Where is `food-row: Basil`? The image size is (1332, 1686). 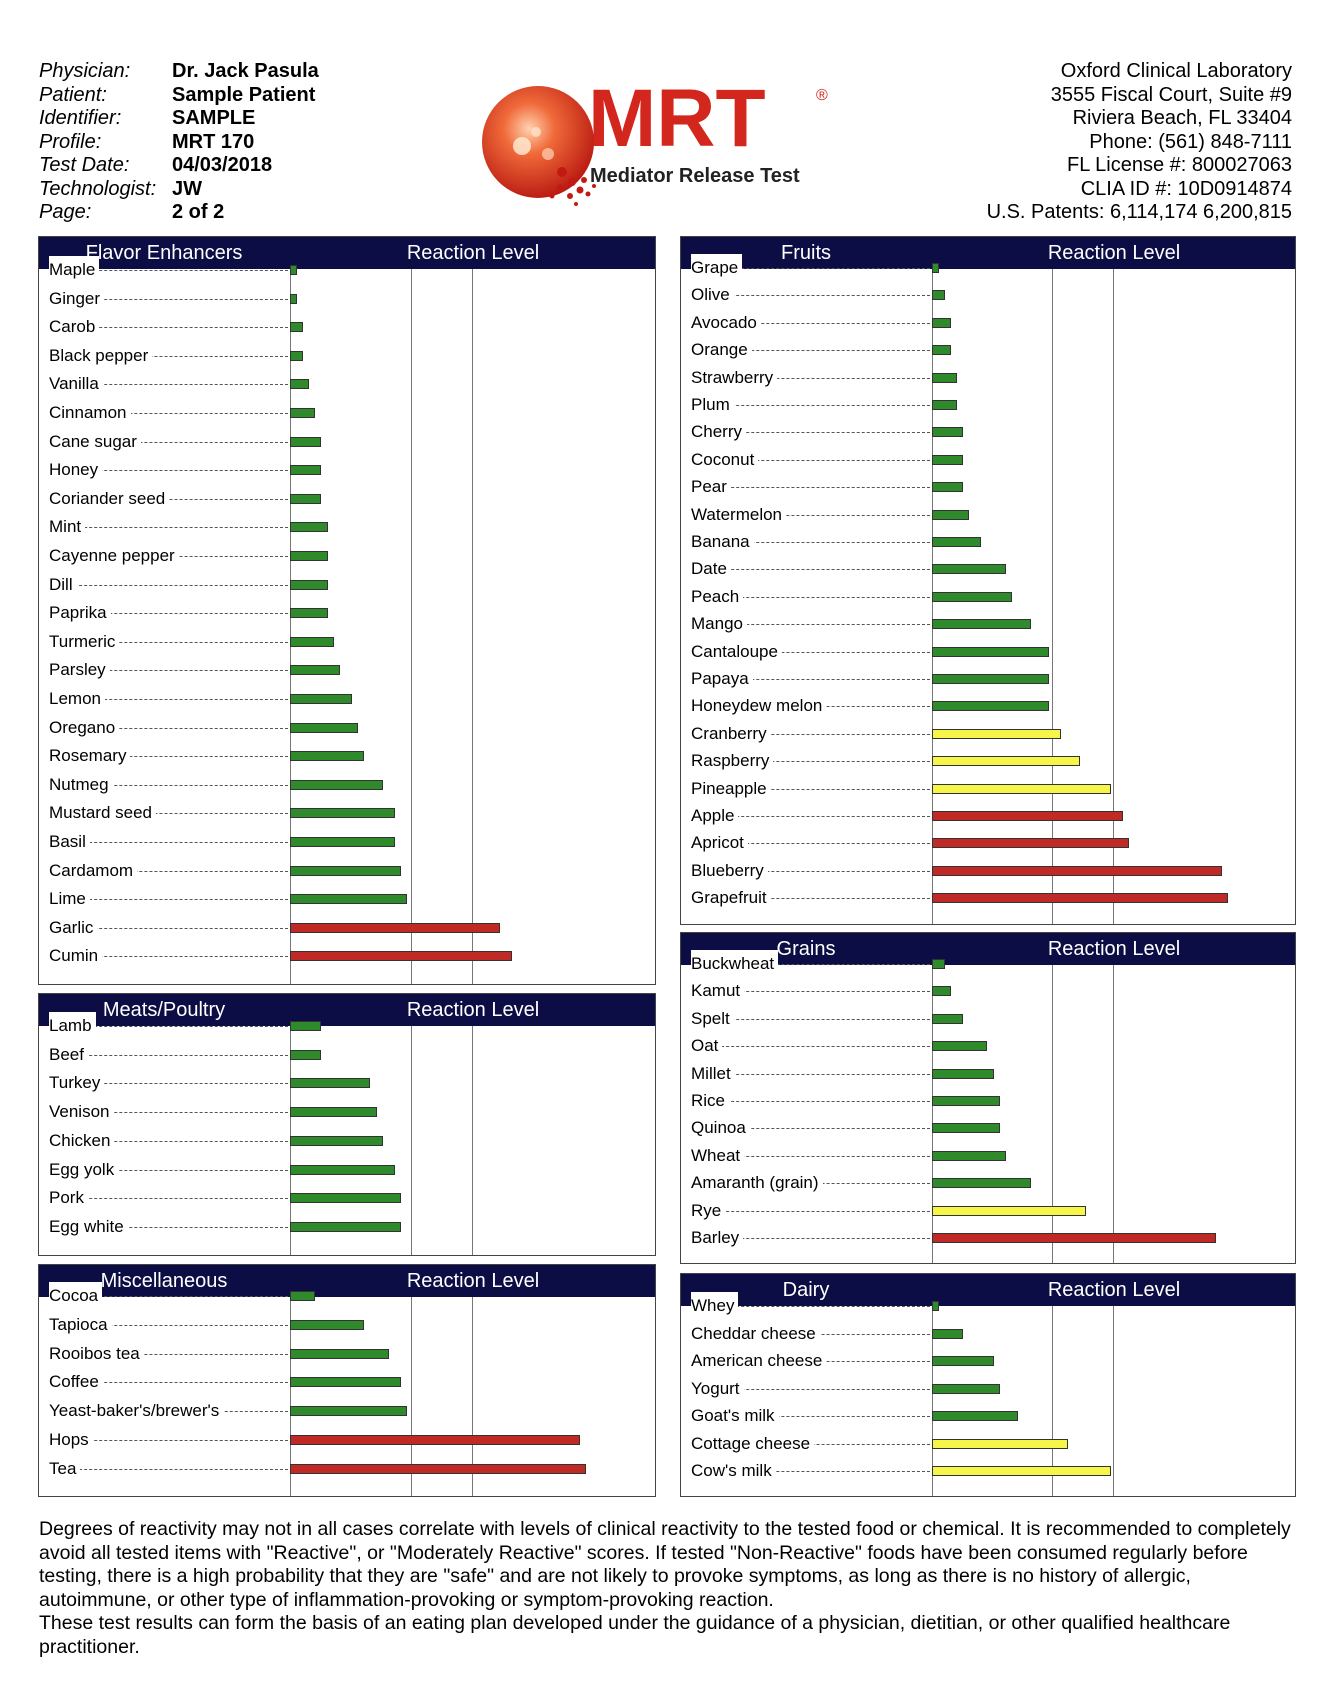
food-row: Basil is located at coordinates (348, 842).